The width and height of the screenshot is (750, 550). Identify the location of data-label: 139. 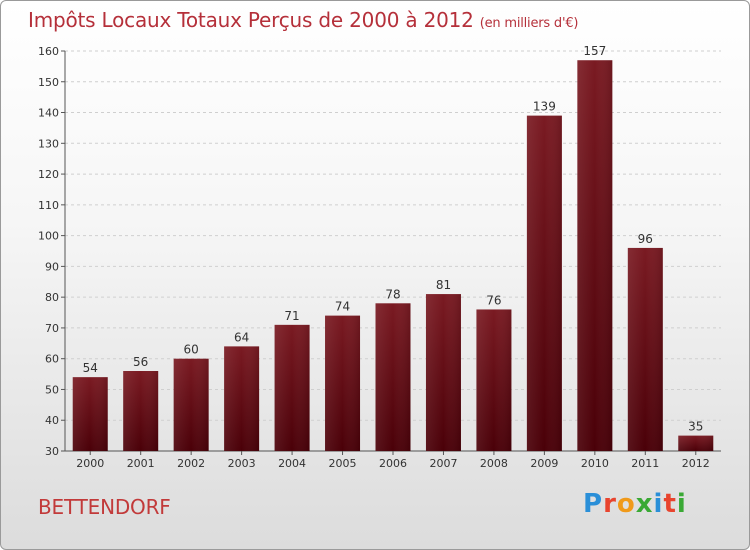
(544, 107).